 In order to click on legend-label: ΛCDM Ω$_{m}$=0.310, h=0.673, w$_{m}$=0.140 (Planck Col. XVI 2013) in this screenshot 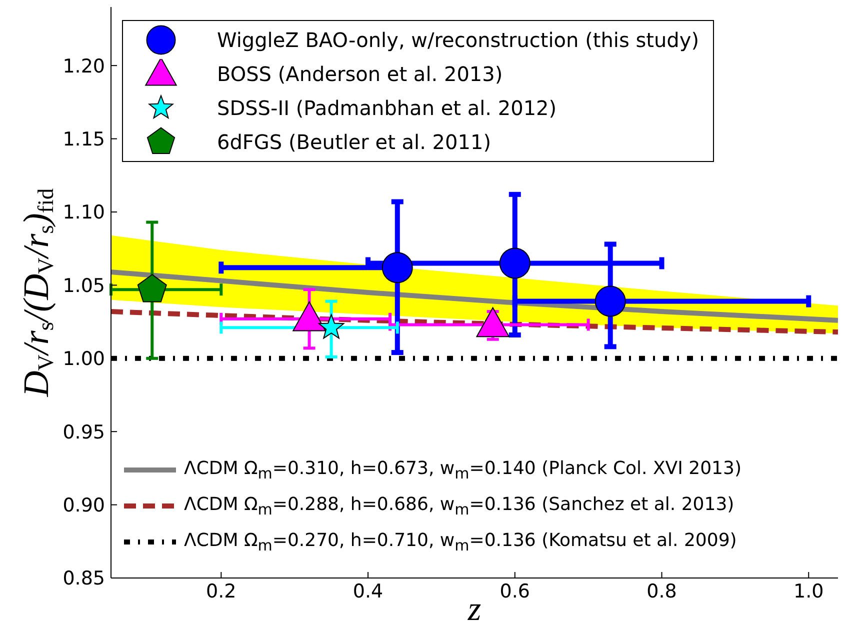, I will do `click(463, 470)`.